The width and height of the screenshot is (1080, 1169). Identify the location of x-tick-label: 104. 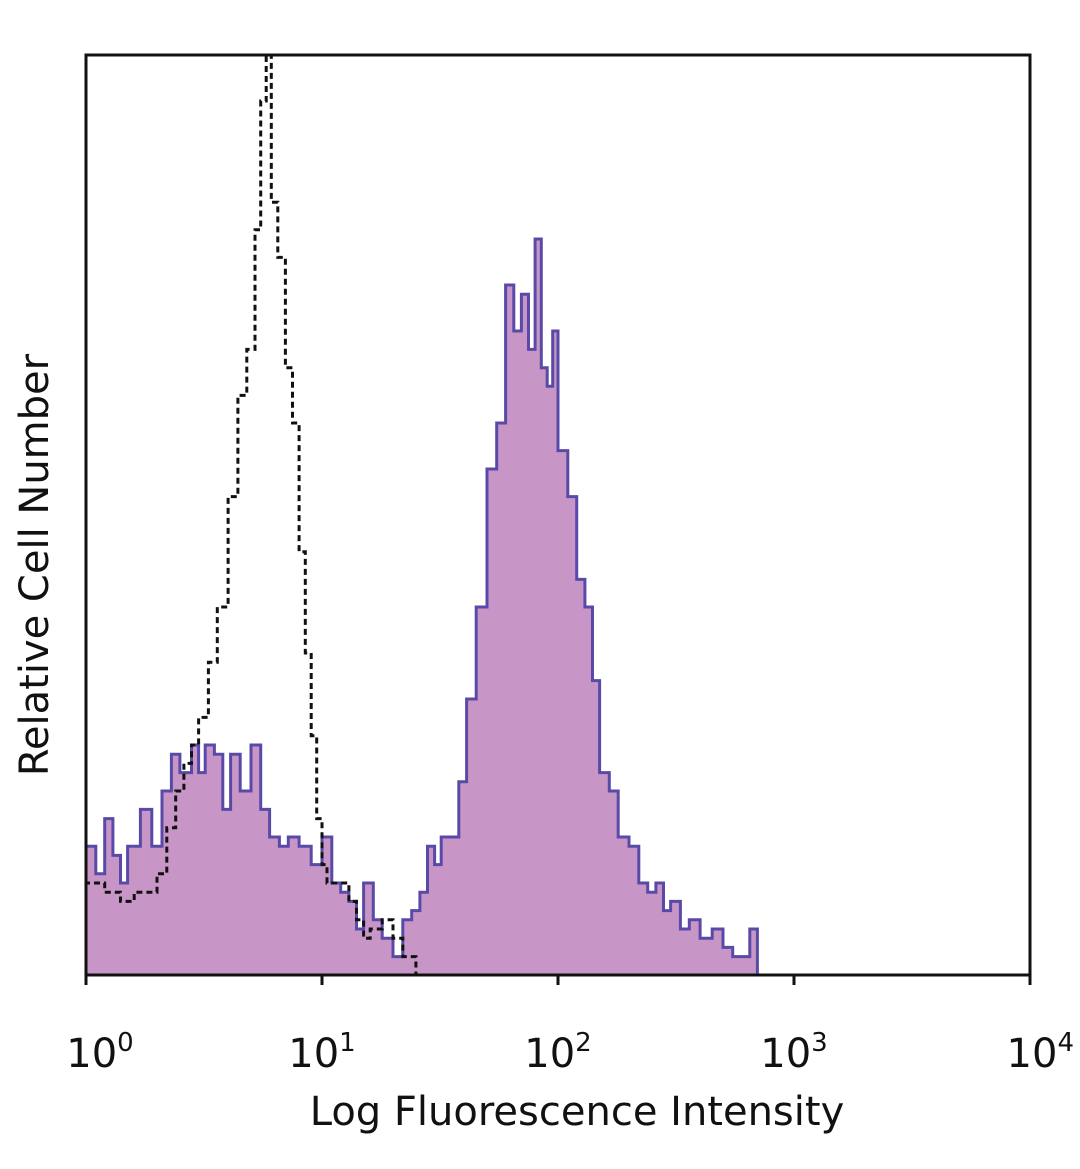
(1040, 1052).